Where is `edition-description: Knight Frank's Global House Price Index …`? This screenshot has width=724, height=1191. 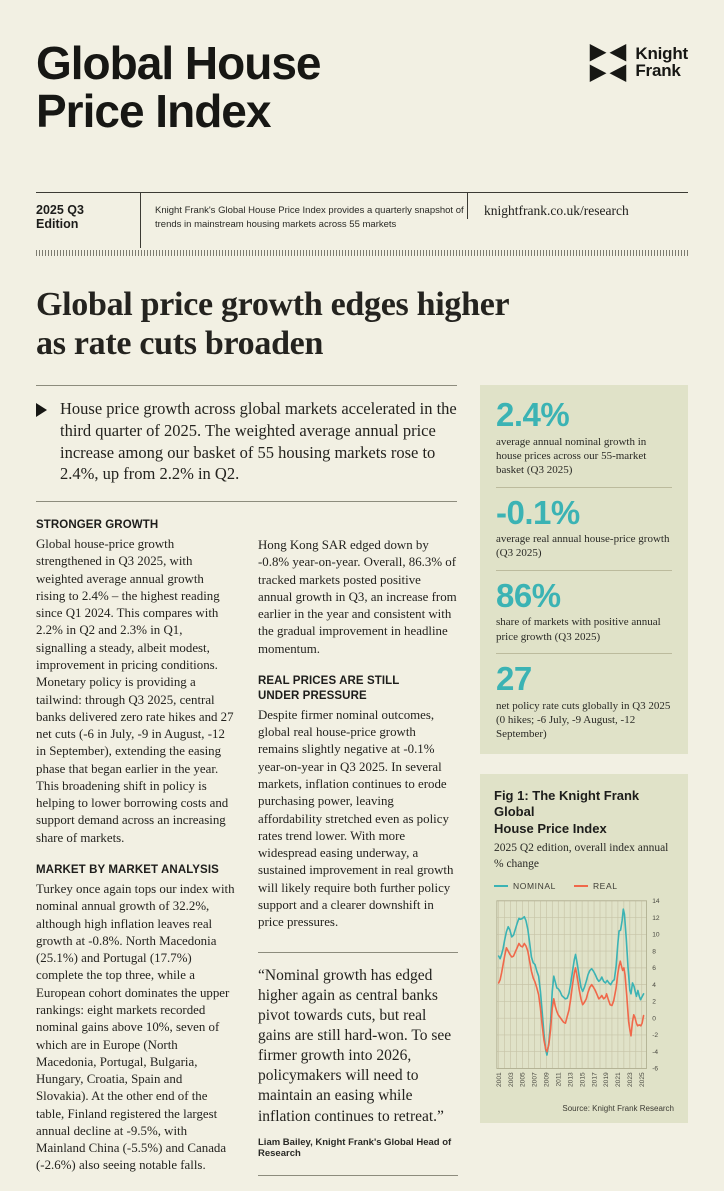 edition-description: Knight Frank's Global House Price Index … is located at coordinates (303, 220).